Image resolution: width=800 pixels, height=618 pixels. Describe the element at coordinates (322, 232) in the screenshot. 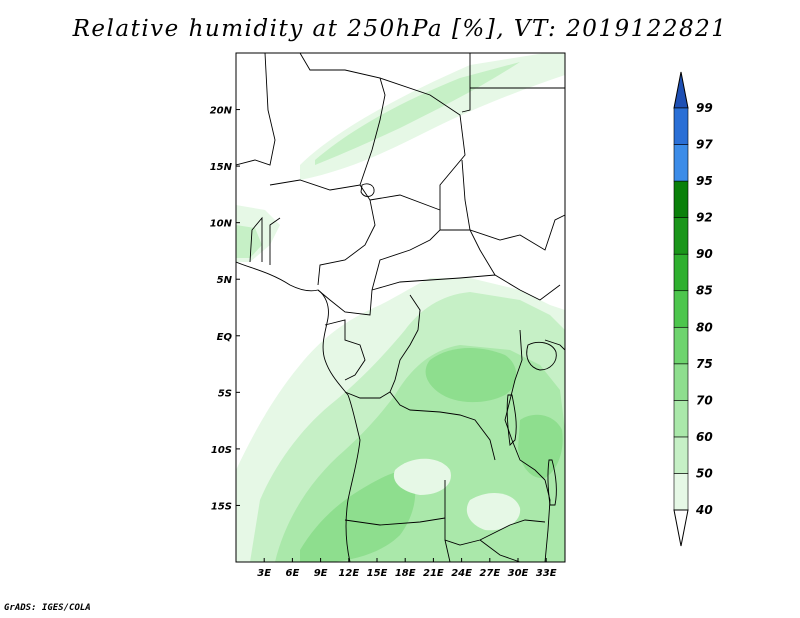

I see `border-nigeria` at that location.